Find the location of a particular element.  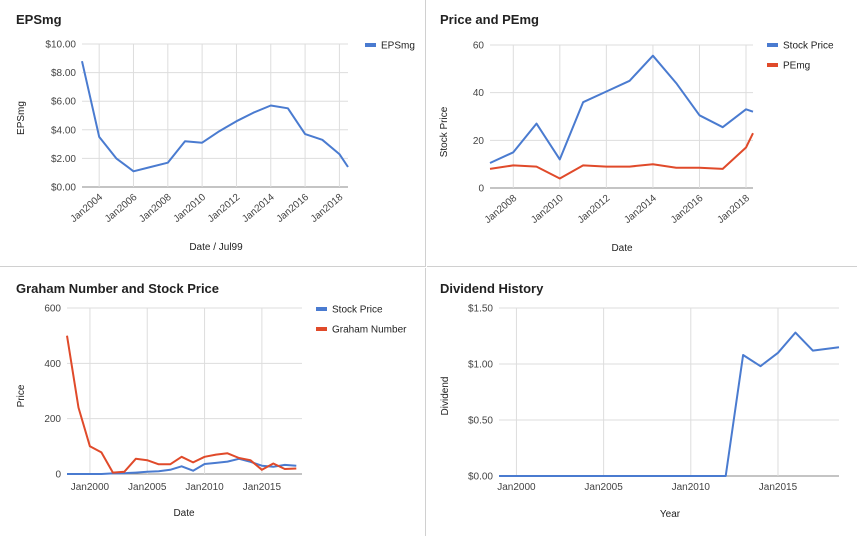

y-tick-label: 40 is located at coordinates (479, 93).